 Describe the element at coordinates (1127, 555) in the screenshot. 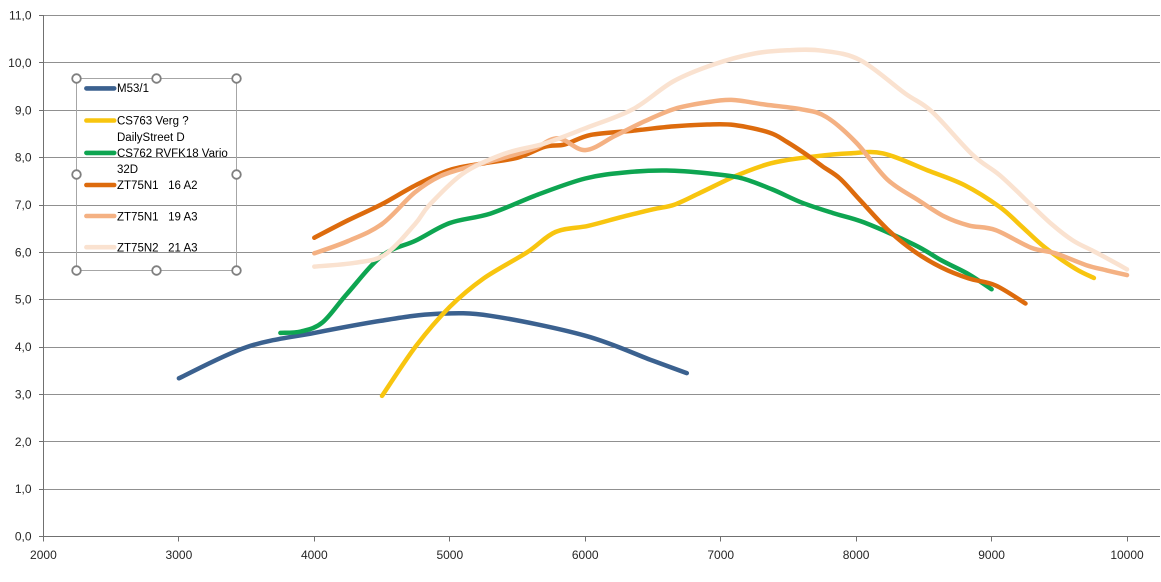

I see `svg-text: 10000` at that location.